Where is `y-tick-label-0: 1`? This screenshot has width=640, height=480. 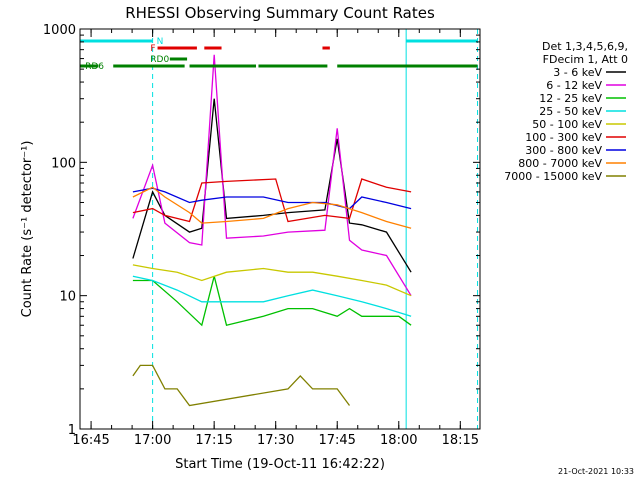
y-tick-label-0: 1 is located at coordinates (72, 430).